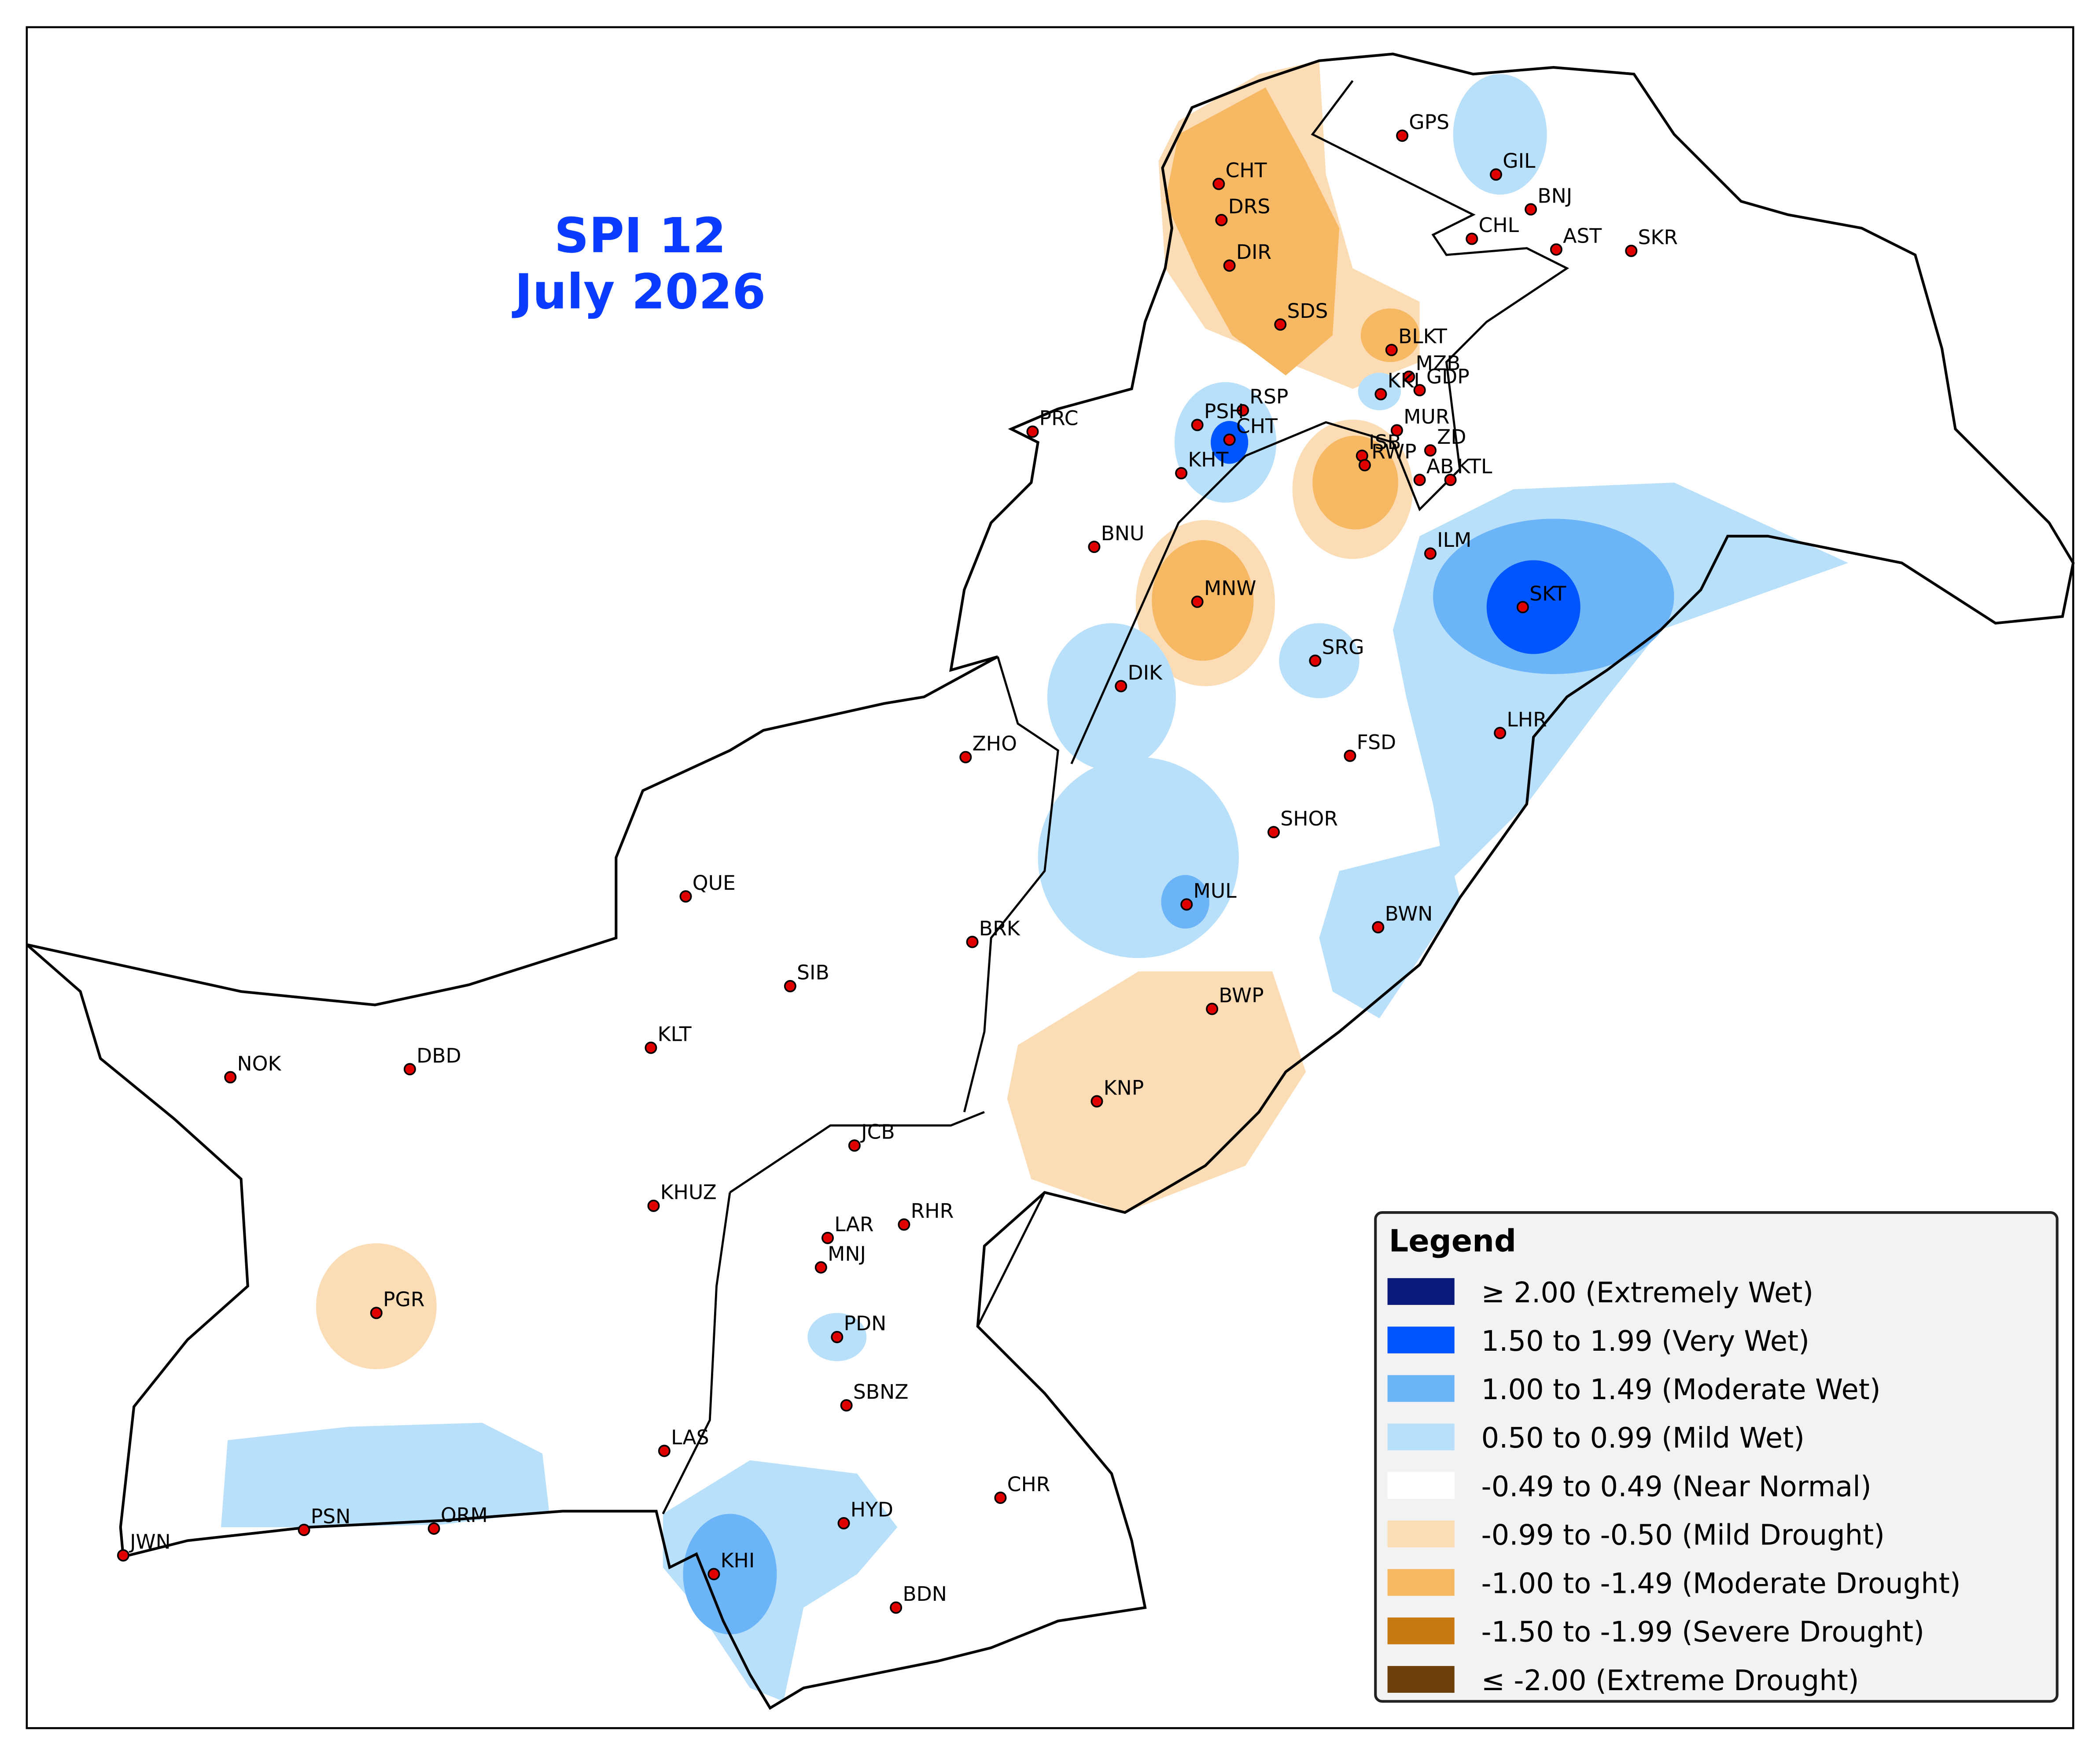 The image size is (2100, 1754). Describe the element at coordinates (690, 1437) in the screenshot. I see `station-label: LAS` at that location.